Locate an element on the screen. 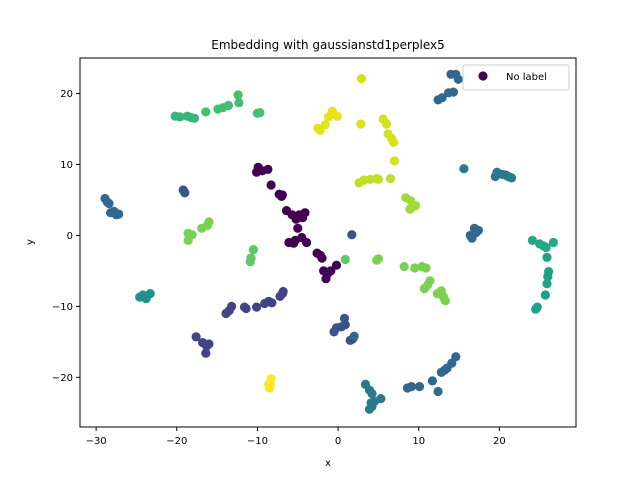  y-tick-label: 0 is located at coordinates (70, 236).